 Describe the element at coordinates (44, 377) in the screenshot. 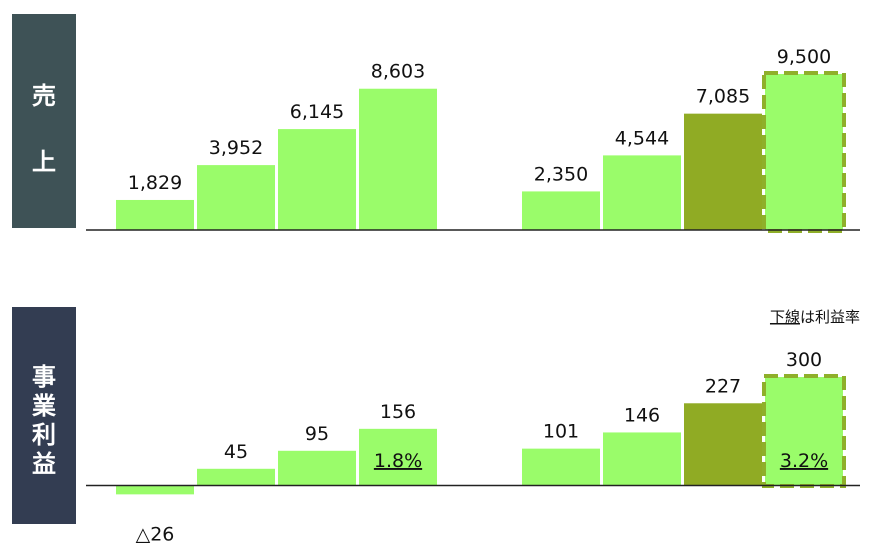

I see `profit-label-char: 事` at that location.